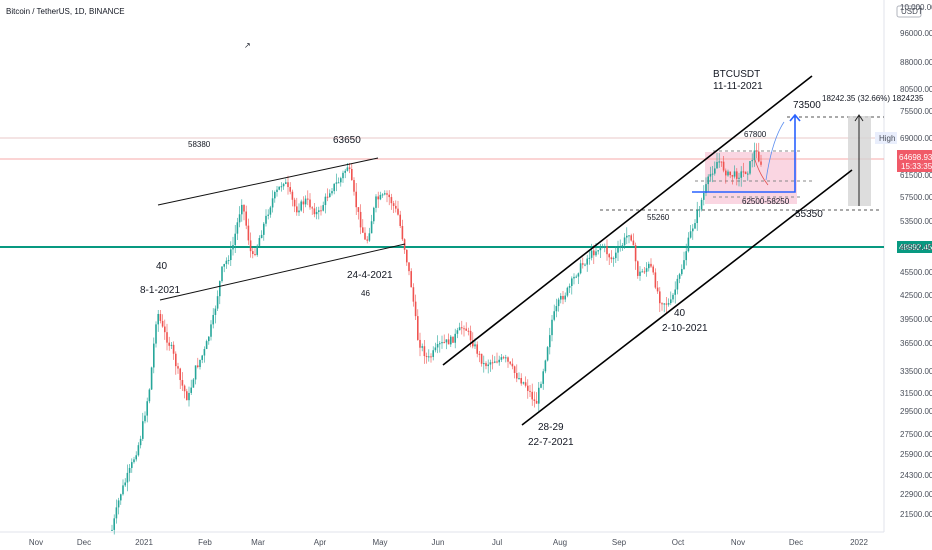 This screenshot has width=932, height=550. What do you see at coordinates (914, 247) in the screenshot?
I see `support-price-tag` at bounding box center [914, 247].